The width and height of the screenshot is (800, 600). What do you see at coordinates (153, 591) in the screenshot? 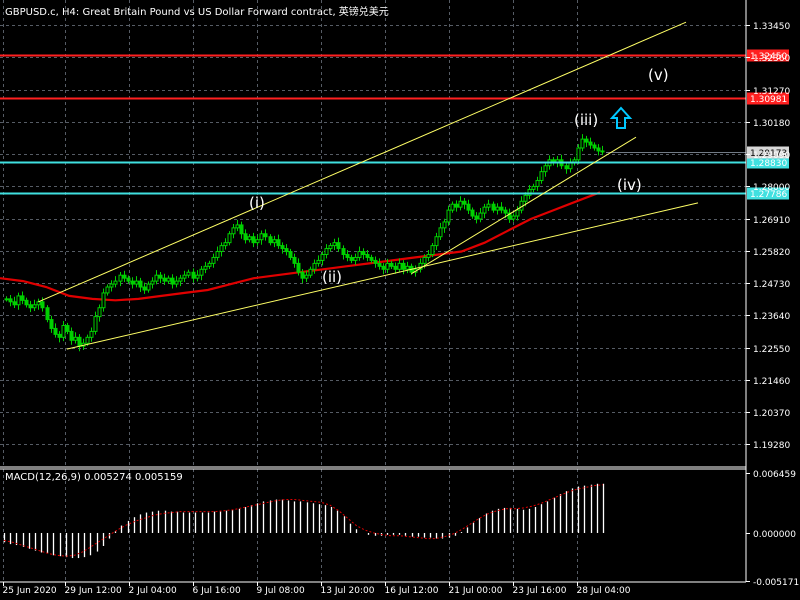
I see `x-tick-label: 2 Jul 04:00` at bounding box center [153, 591].